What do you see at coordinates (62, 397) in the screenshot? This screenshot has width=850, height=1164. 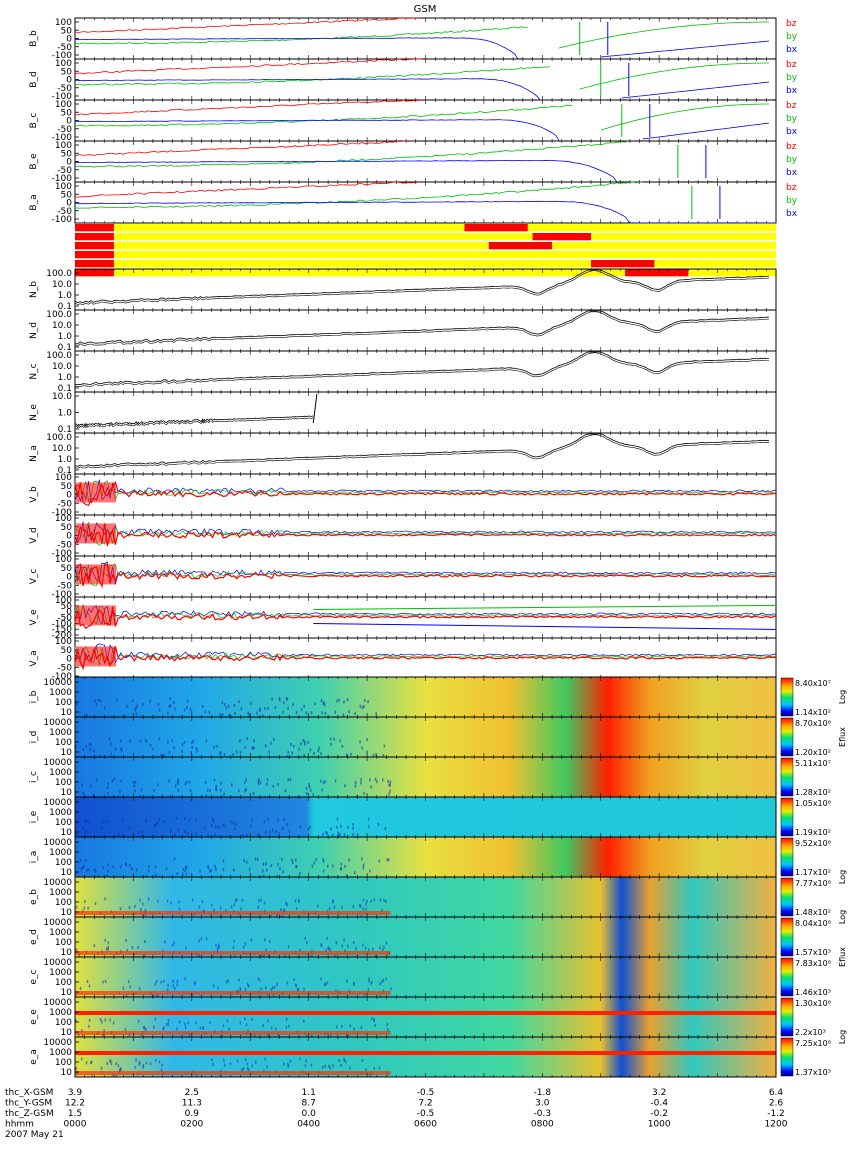 I see `density-panel-N_e-ytick-label: 10.0` at bounding box center [62, 397].